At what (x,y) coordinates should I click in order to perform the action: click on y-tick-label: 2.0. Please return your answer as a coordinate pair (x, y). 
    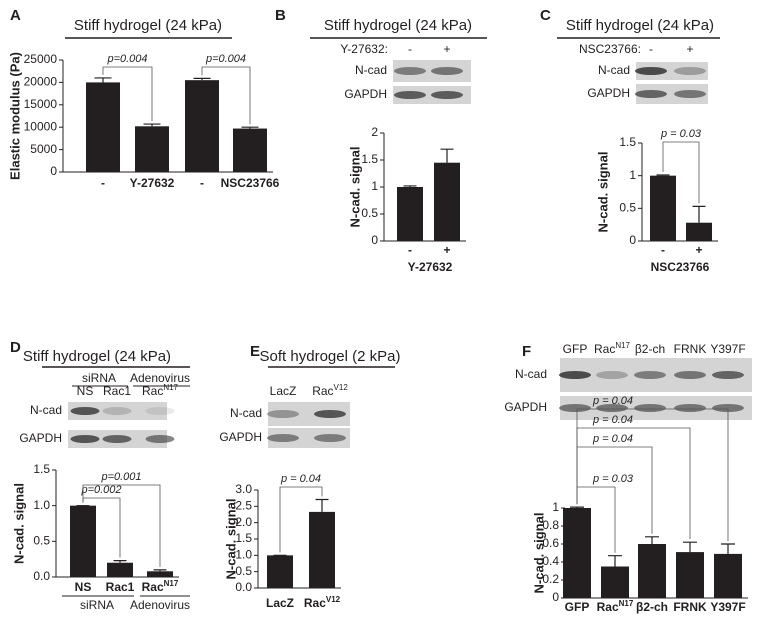
    Looking at the image, I should click on (243, 522).